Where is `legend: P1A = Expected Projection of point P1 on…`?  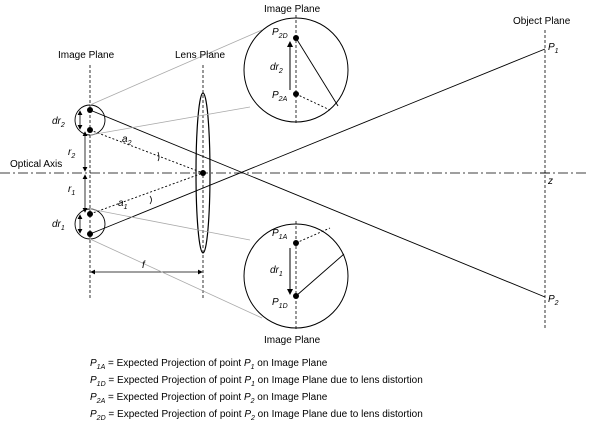
legend: P1A = Expected Projection of point P1 on… is located at coordinates (300, 391).